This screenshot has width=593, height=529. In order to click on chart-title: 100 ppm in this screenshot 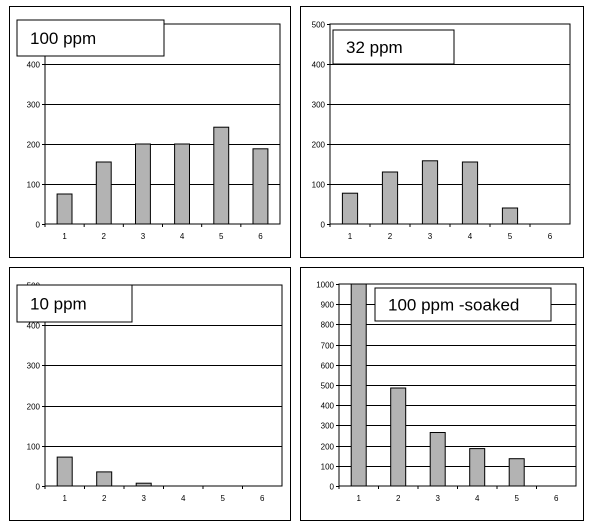, I will do `click(63, 38)`.